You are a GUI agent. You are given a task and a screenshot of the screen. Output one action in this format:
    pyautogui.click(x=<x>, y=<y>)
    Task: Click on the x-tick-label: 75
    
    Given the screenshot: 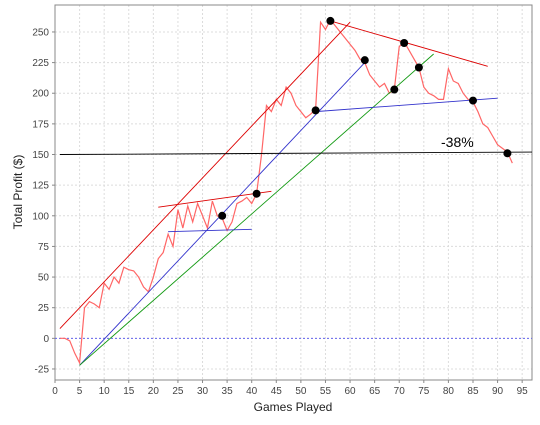 What is the action you would take?
    pyautogui.click(x=424, y=391)
    